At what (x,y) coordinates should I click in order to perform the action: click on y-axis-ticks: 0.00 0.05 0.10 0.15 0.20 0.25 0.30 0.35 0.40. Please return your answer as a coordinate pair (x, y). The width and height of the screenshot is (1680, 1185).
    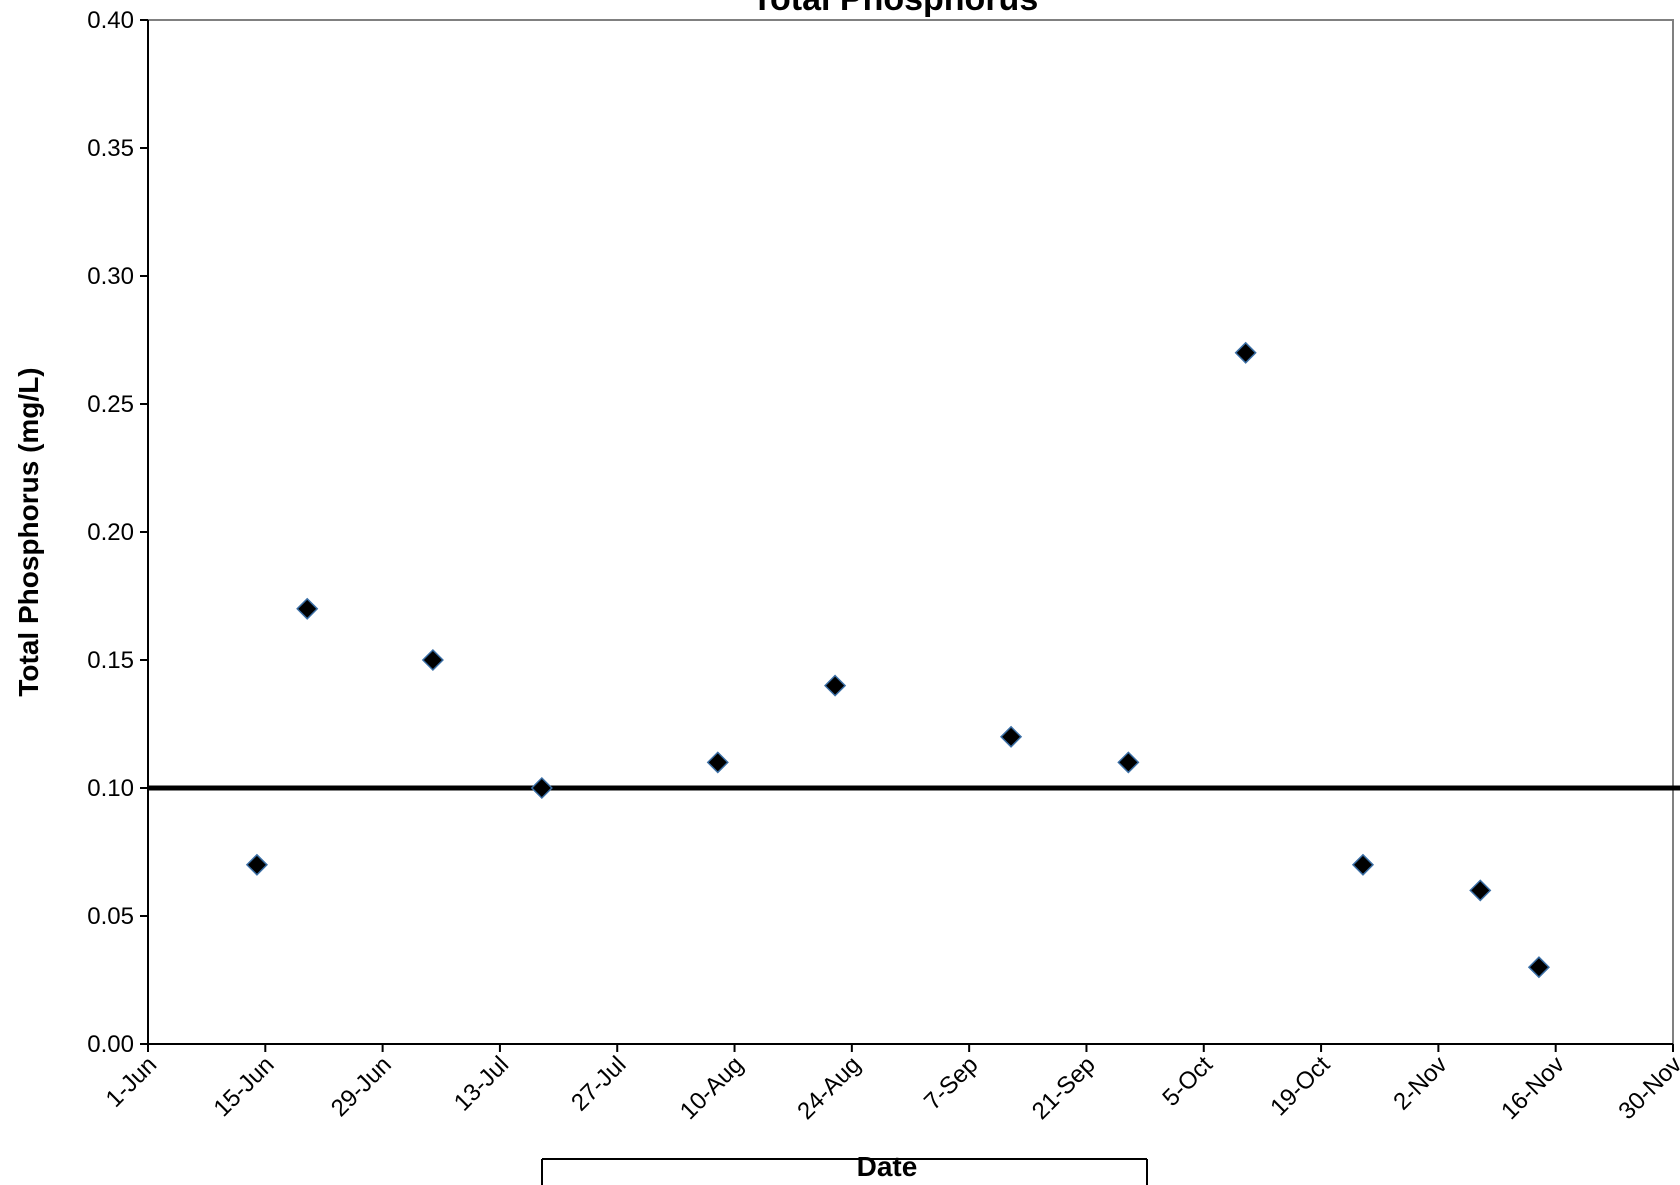
    Looking at the image, I should click on (117, 532).